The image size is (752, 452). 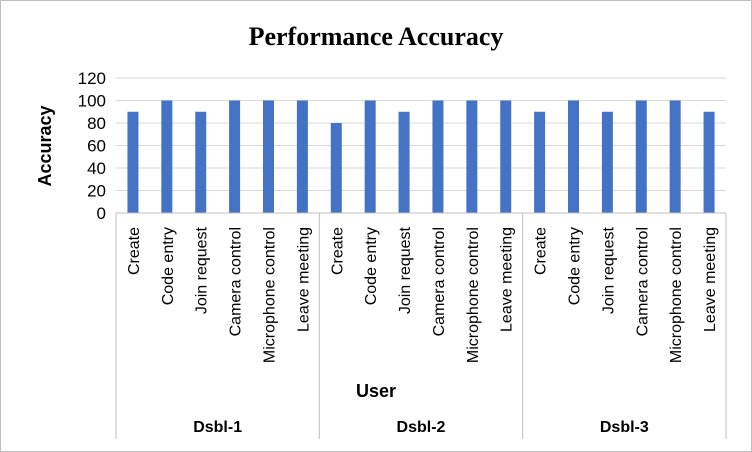 I want to click on y-tick-label: 20, so click(x=96, y=191).